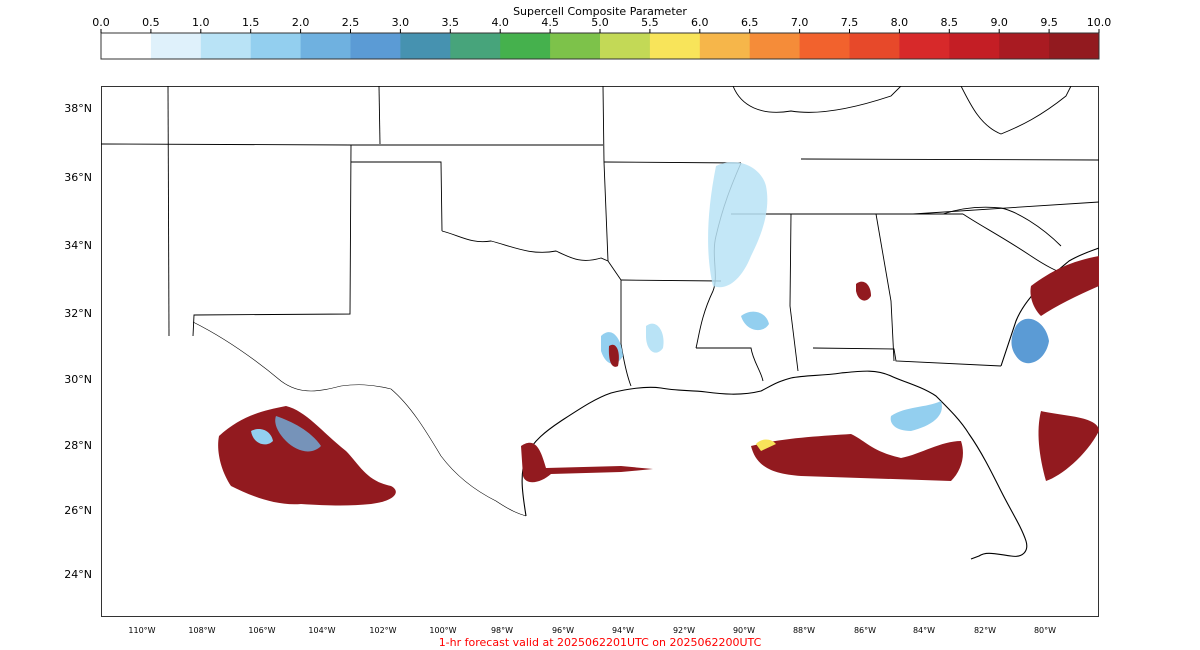 The width and height of the screenshot is (1200, 650). I want to click on colorbar-tick-label: 7.5, so click(850, 22).